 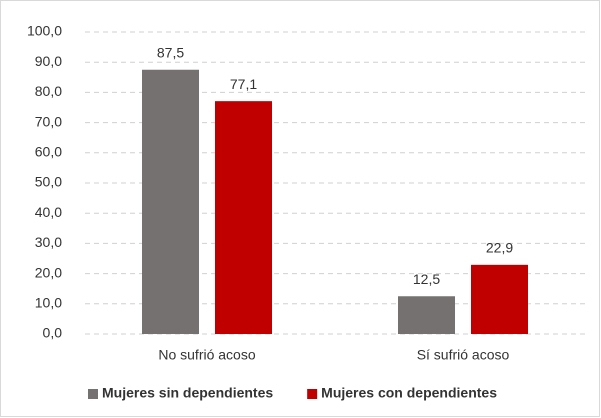 What do you see at coordinates (426, 279) in the screenshot?
I see `value-label: 12,5` at bounding box center [426, 279].